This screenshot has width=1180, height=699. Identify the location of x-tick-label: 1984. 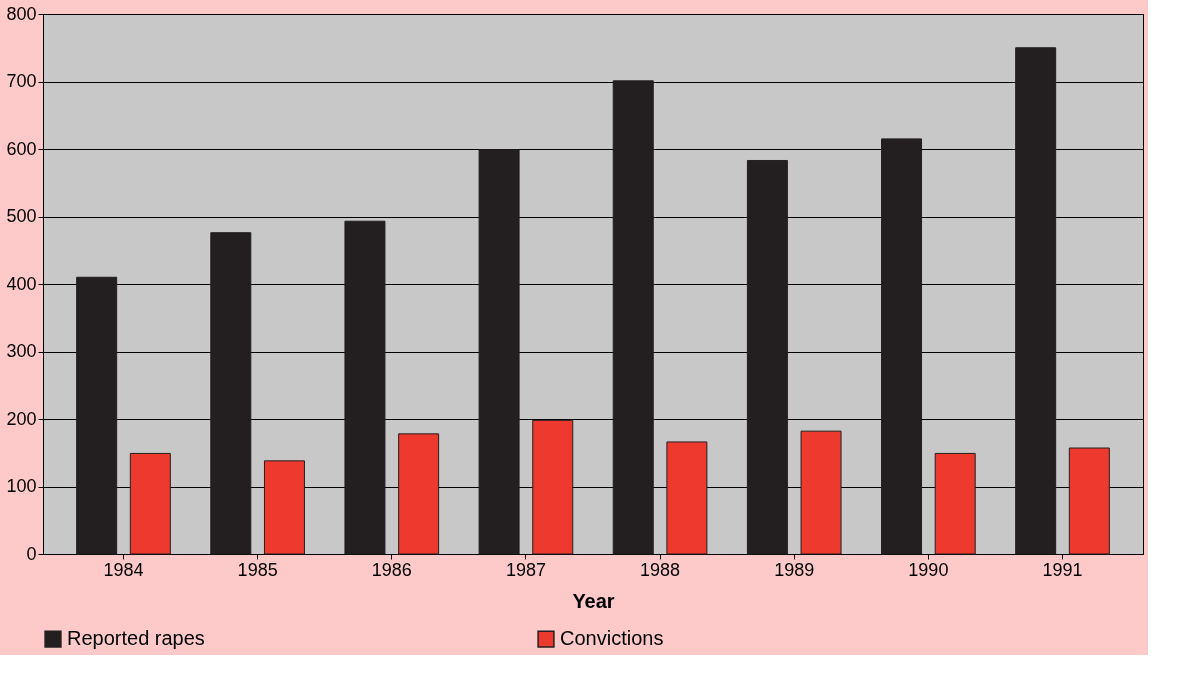
(123, 569).